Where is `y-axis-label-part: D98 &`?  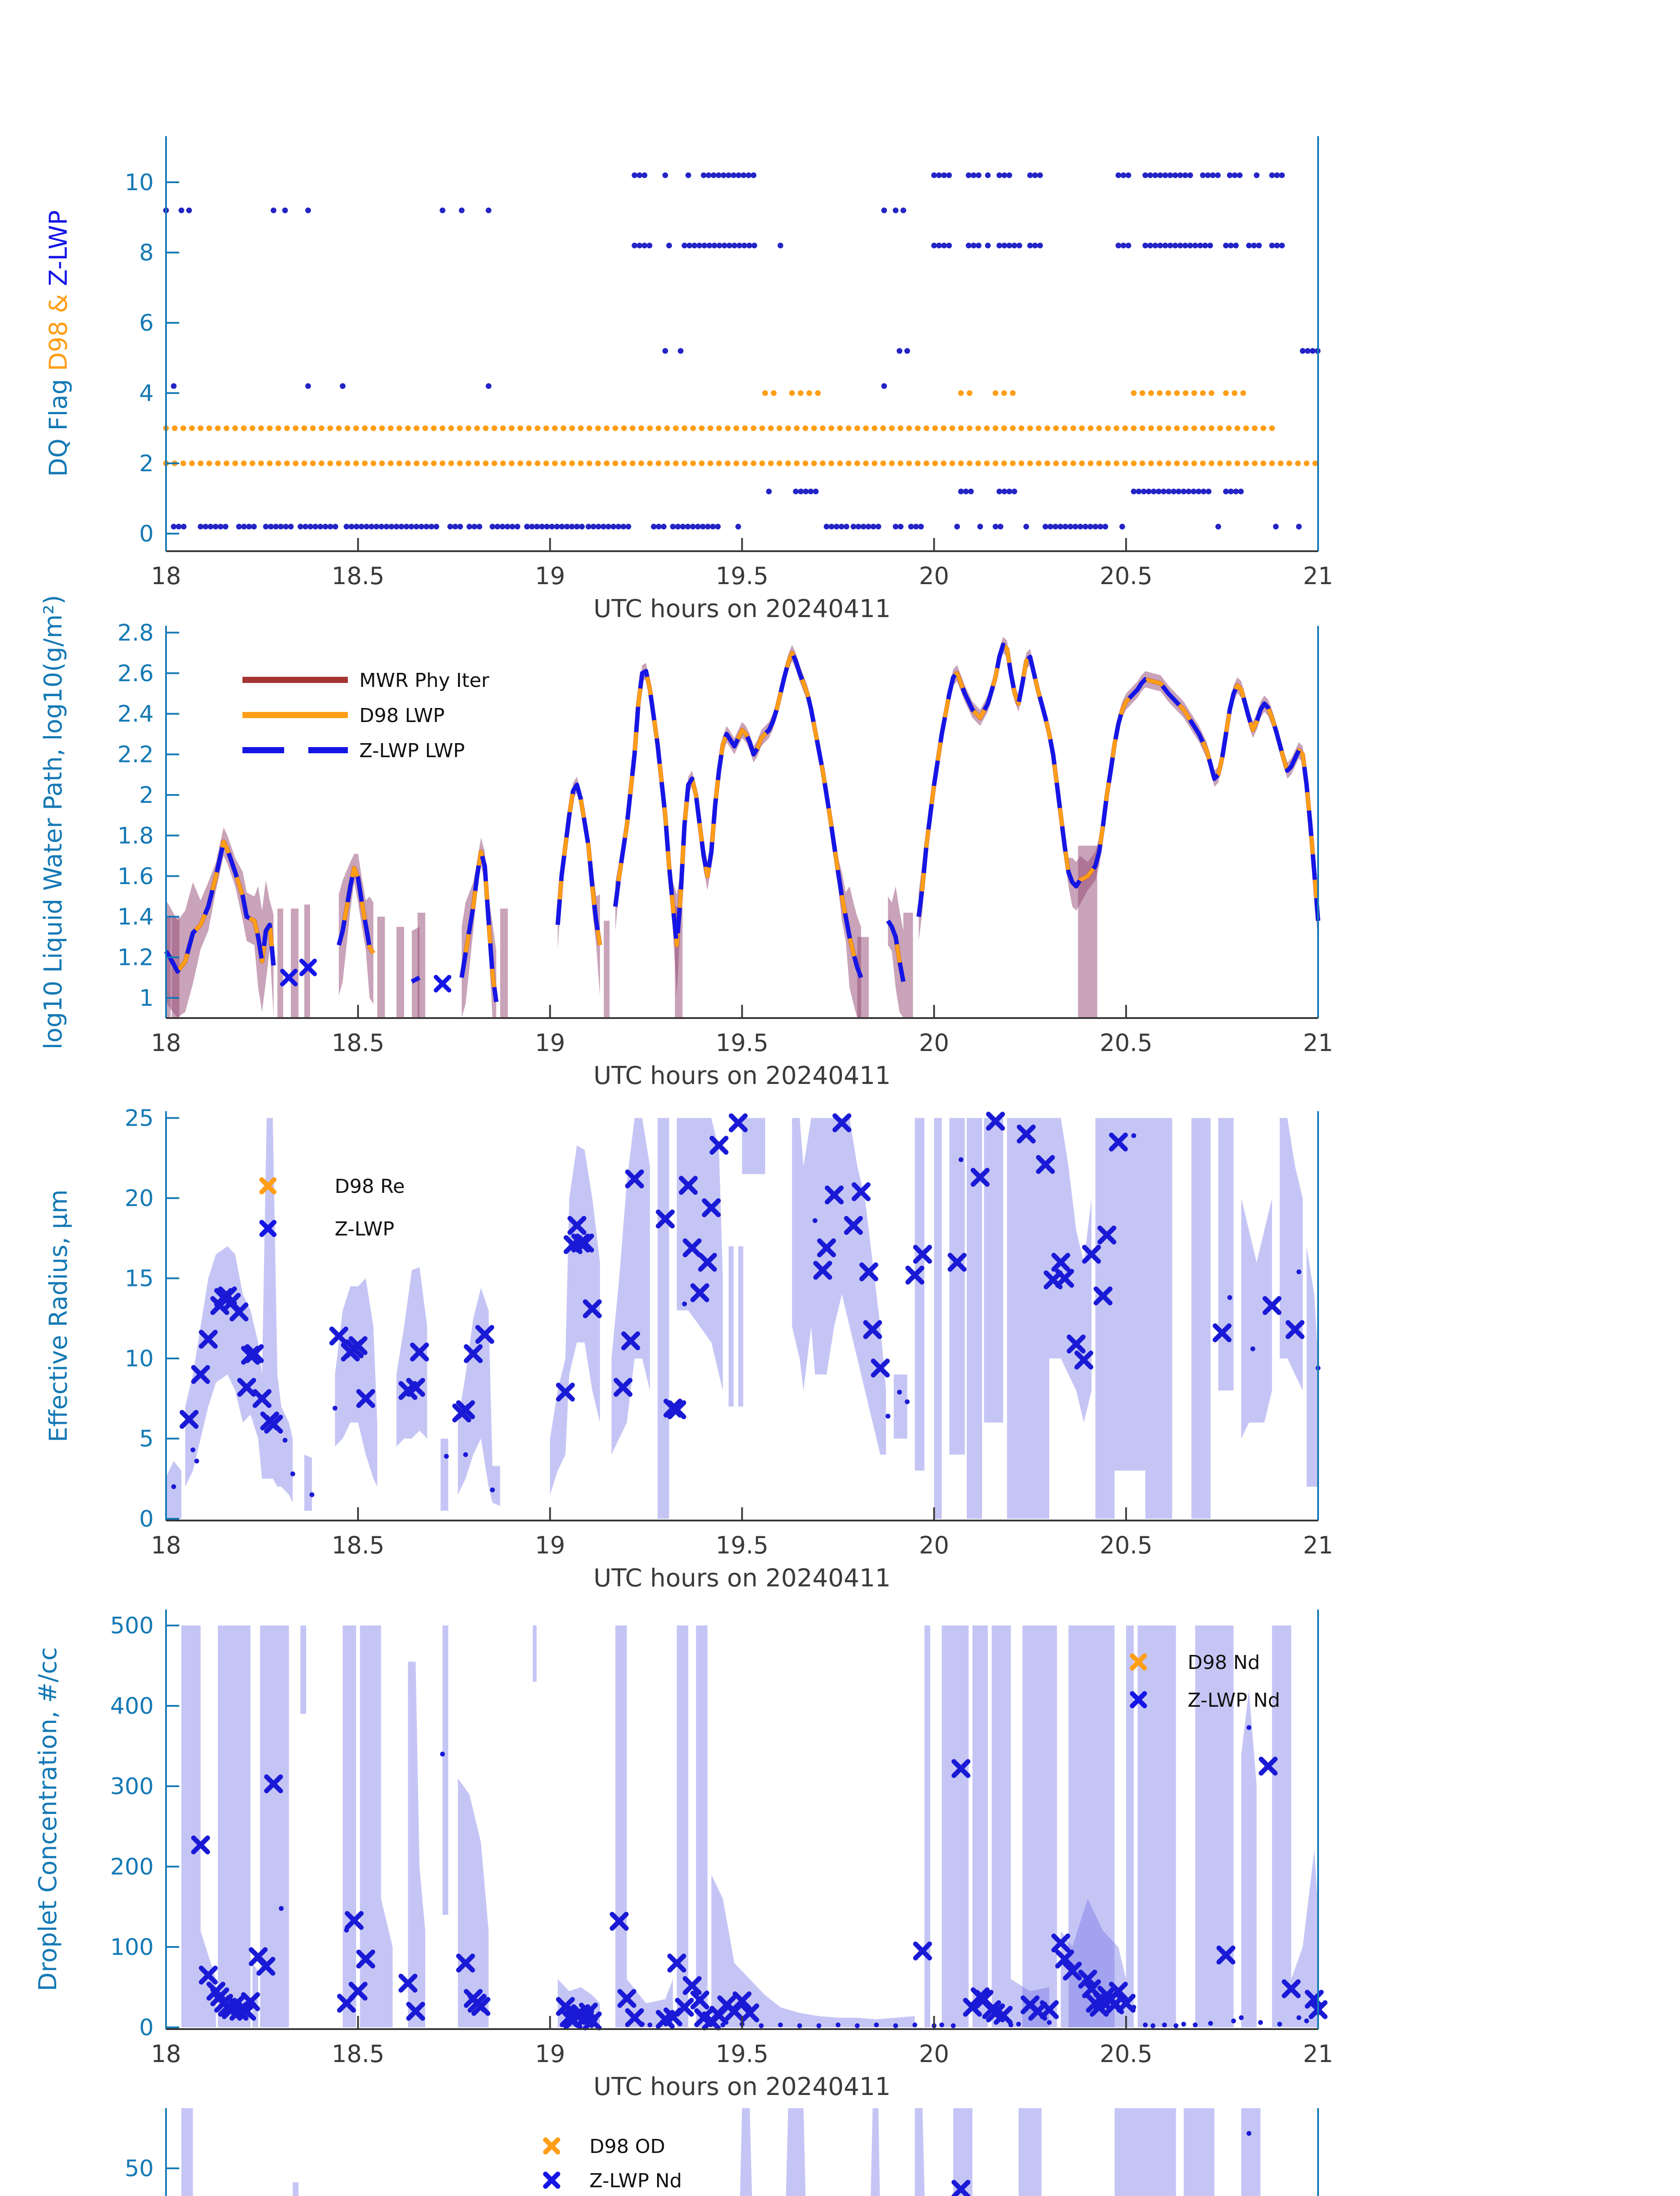
y-axis-label-part: D98 & is located at coordinates (59, 332).